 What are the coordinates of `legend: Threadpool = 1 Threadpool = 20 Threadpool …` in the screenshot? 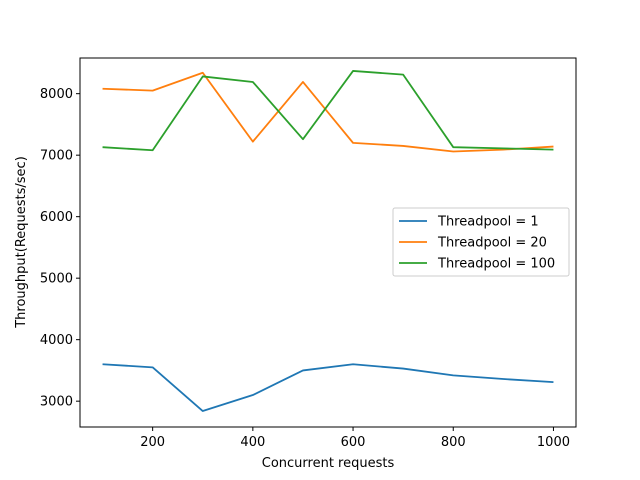 It's located at (481, 242).